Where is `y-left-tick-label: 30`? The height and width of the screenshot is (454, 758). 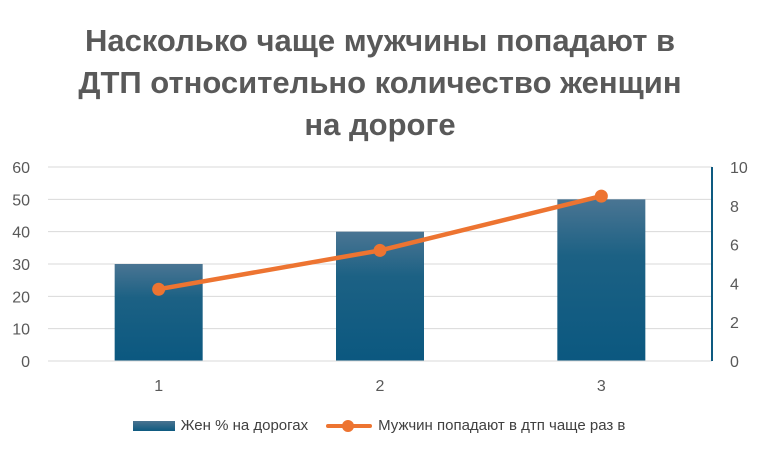
y-left-tick-label: 30 is located at coordinates (21, 265).